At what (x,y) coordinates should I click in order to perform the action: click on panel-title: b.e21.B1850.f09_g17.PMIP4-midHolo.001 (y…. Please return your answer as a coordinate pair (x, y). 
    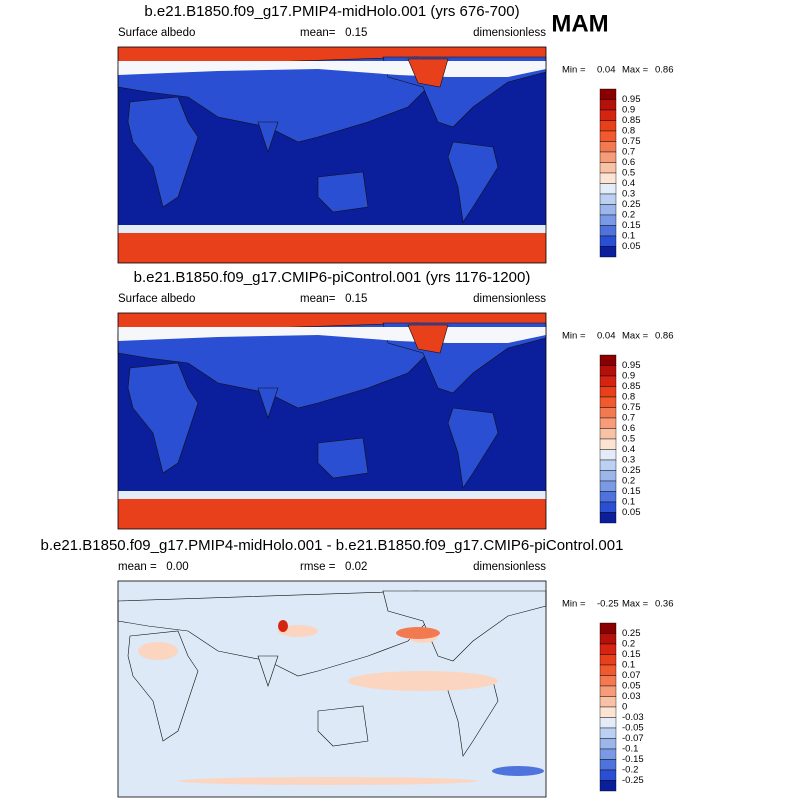
    Looking at the image, I should click on (331, 11).